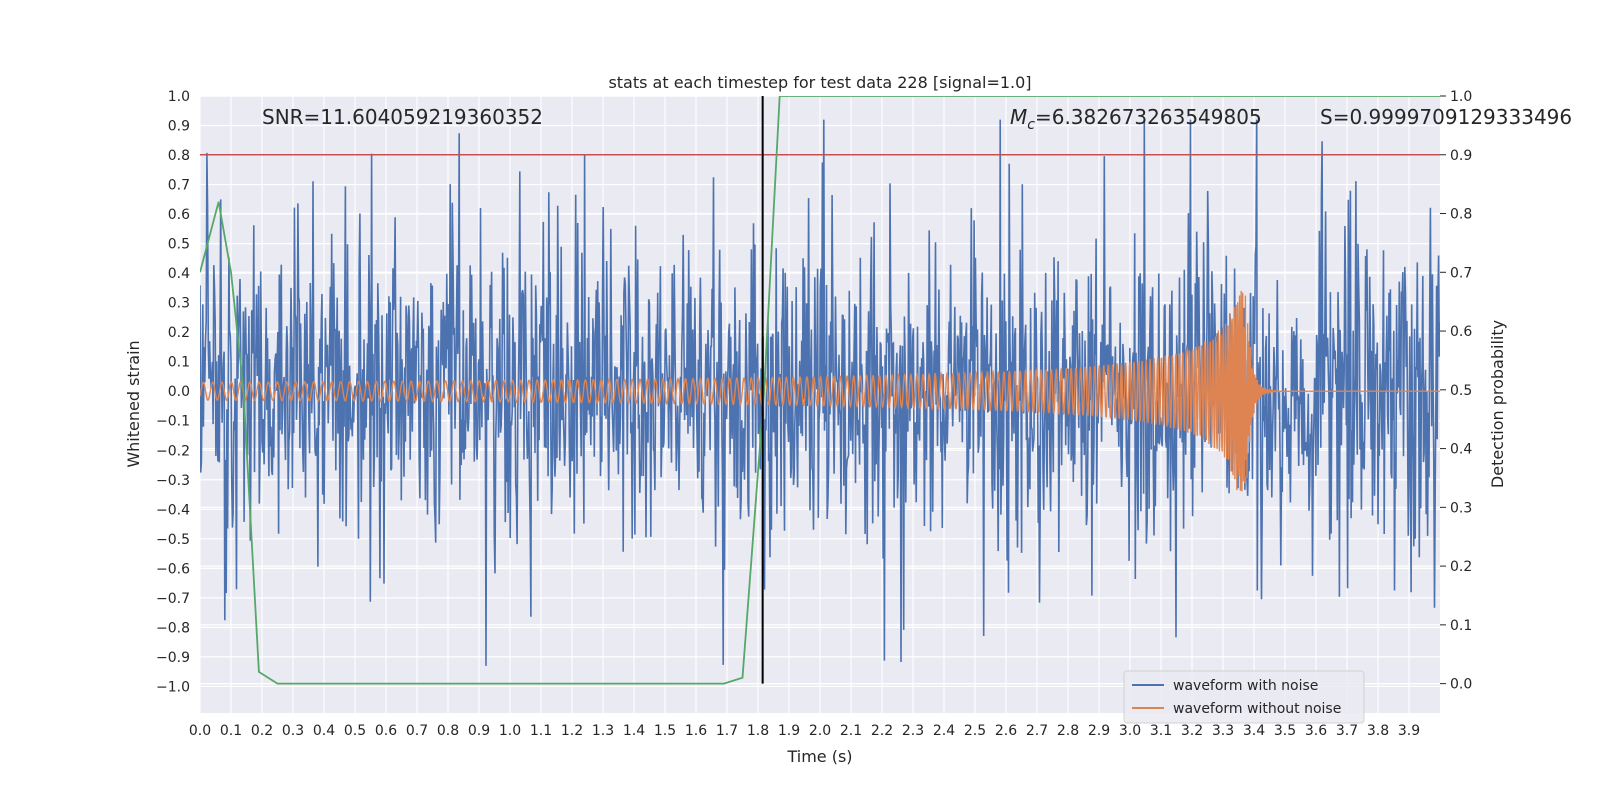  What do you see at coordinates (133, 403) in the screenshot?
I see `y-axis-label: Whitened strain` at bounding box center [133, 403].